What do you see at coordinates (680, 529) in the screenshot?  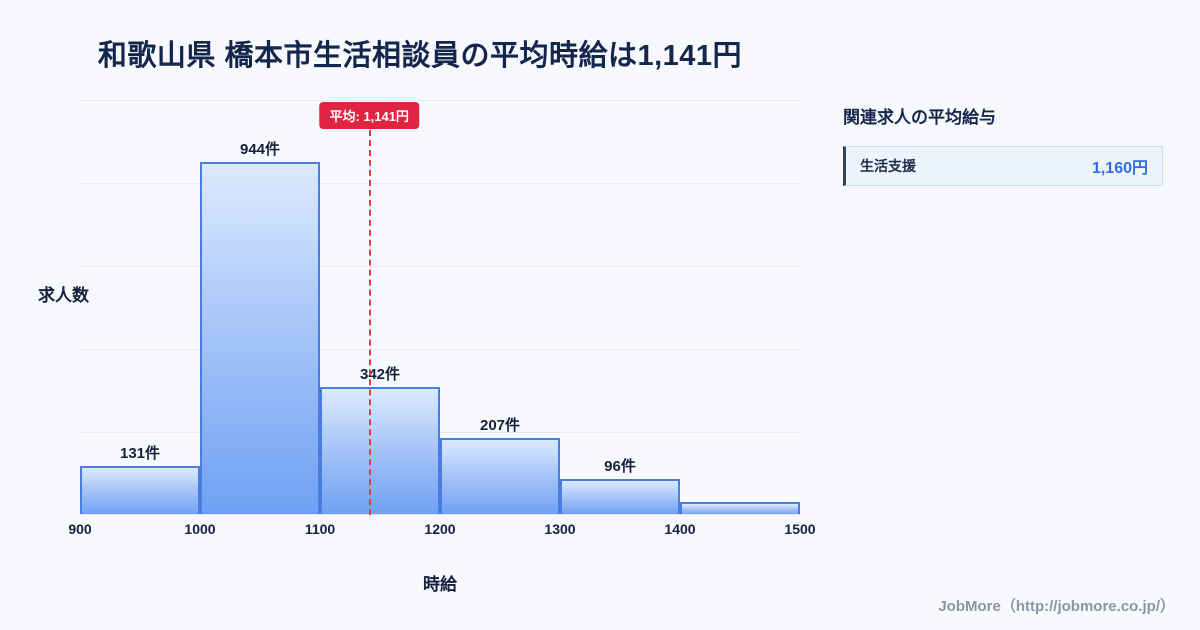 I see `x-tick-label: 1400` at bounding box center [680, 529].